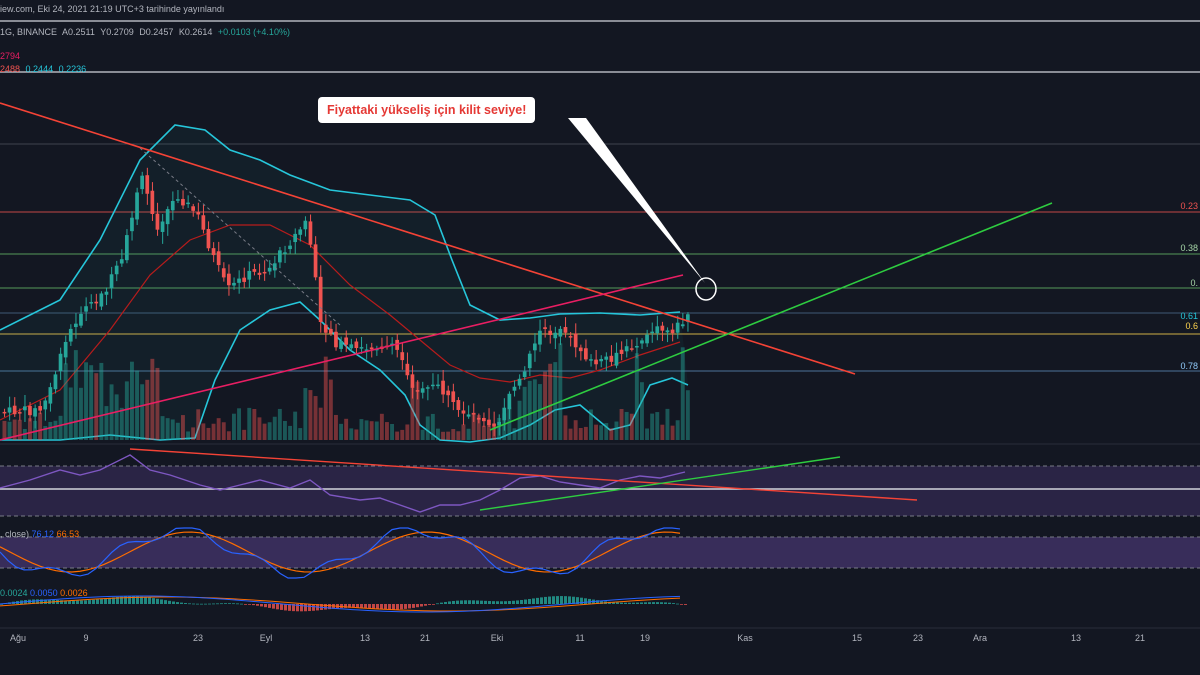 The height and width of the screenshot is (675, 1200). What do you see at coordinates (195, 32) in the screenshot?
I see `ohlc-close: K0.2614` at bounding box center [195, 32].